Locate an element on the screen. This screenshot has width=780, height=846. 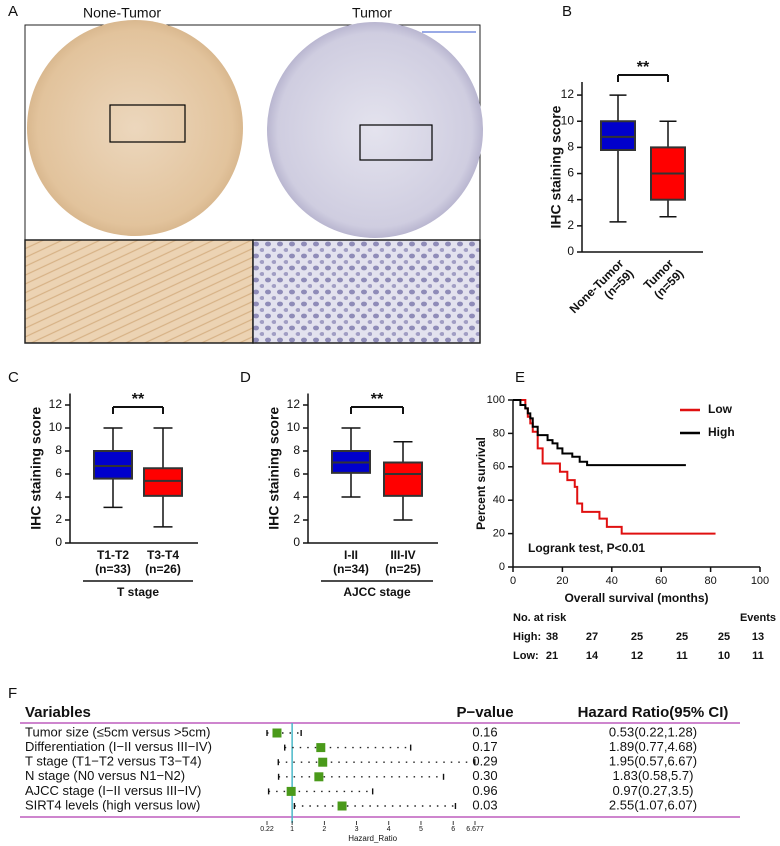
x-tick-label: (n=34) is located at coordinates (351, 569).